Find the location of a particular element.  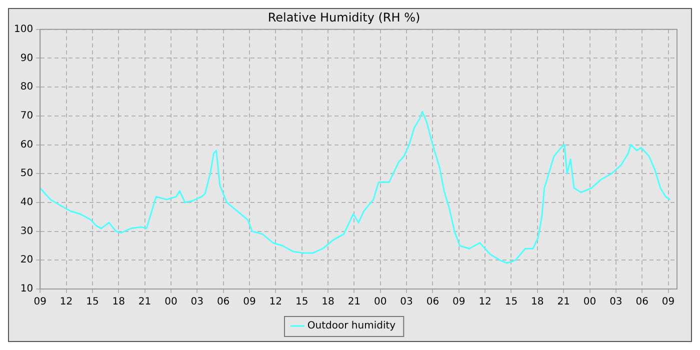

y-tick-label: 30 is located at coordinates (27, 231).